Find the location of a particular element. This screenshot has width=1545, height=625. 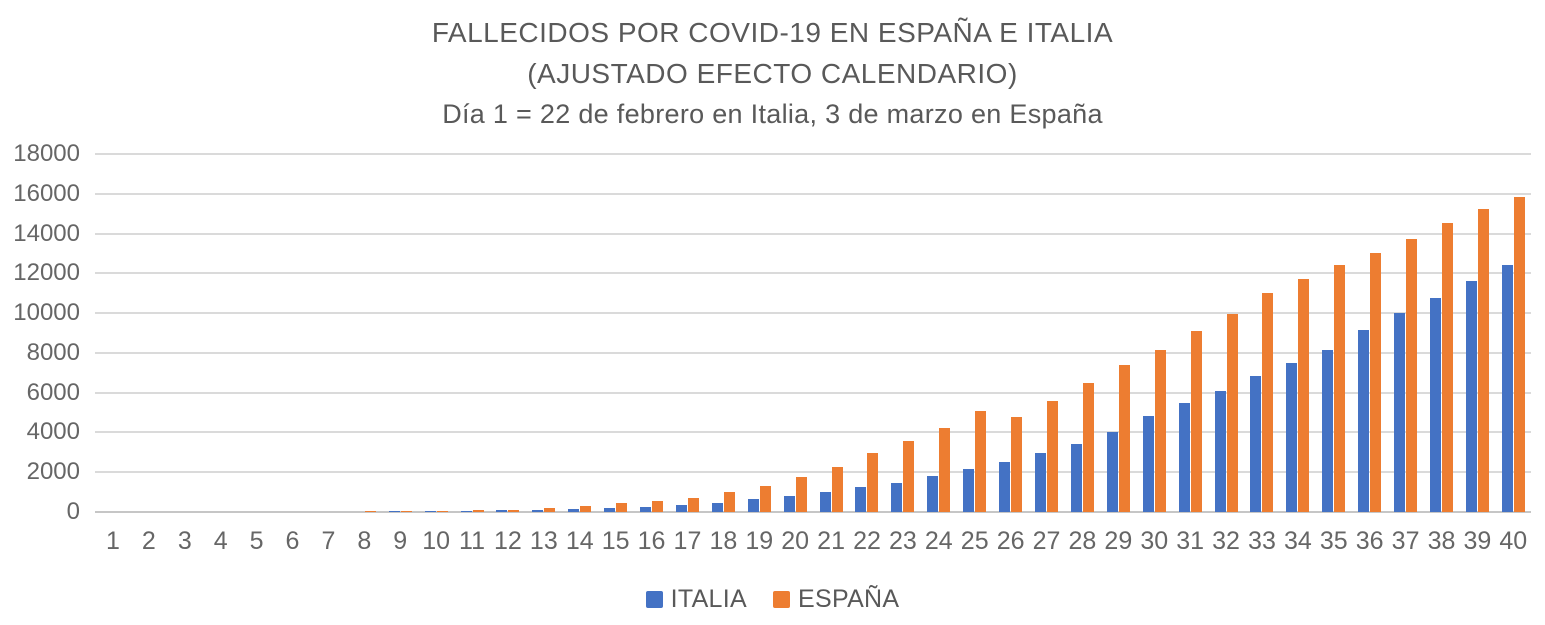

x-tick-label-1: 1 is located at coordinates (113, 541).